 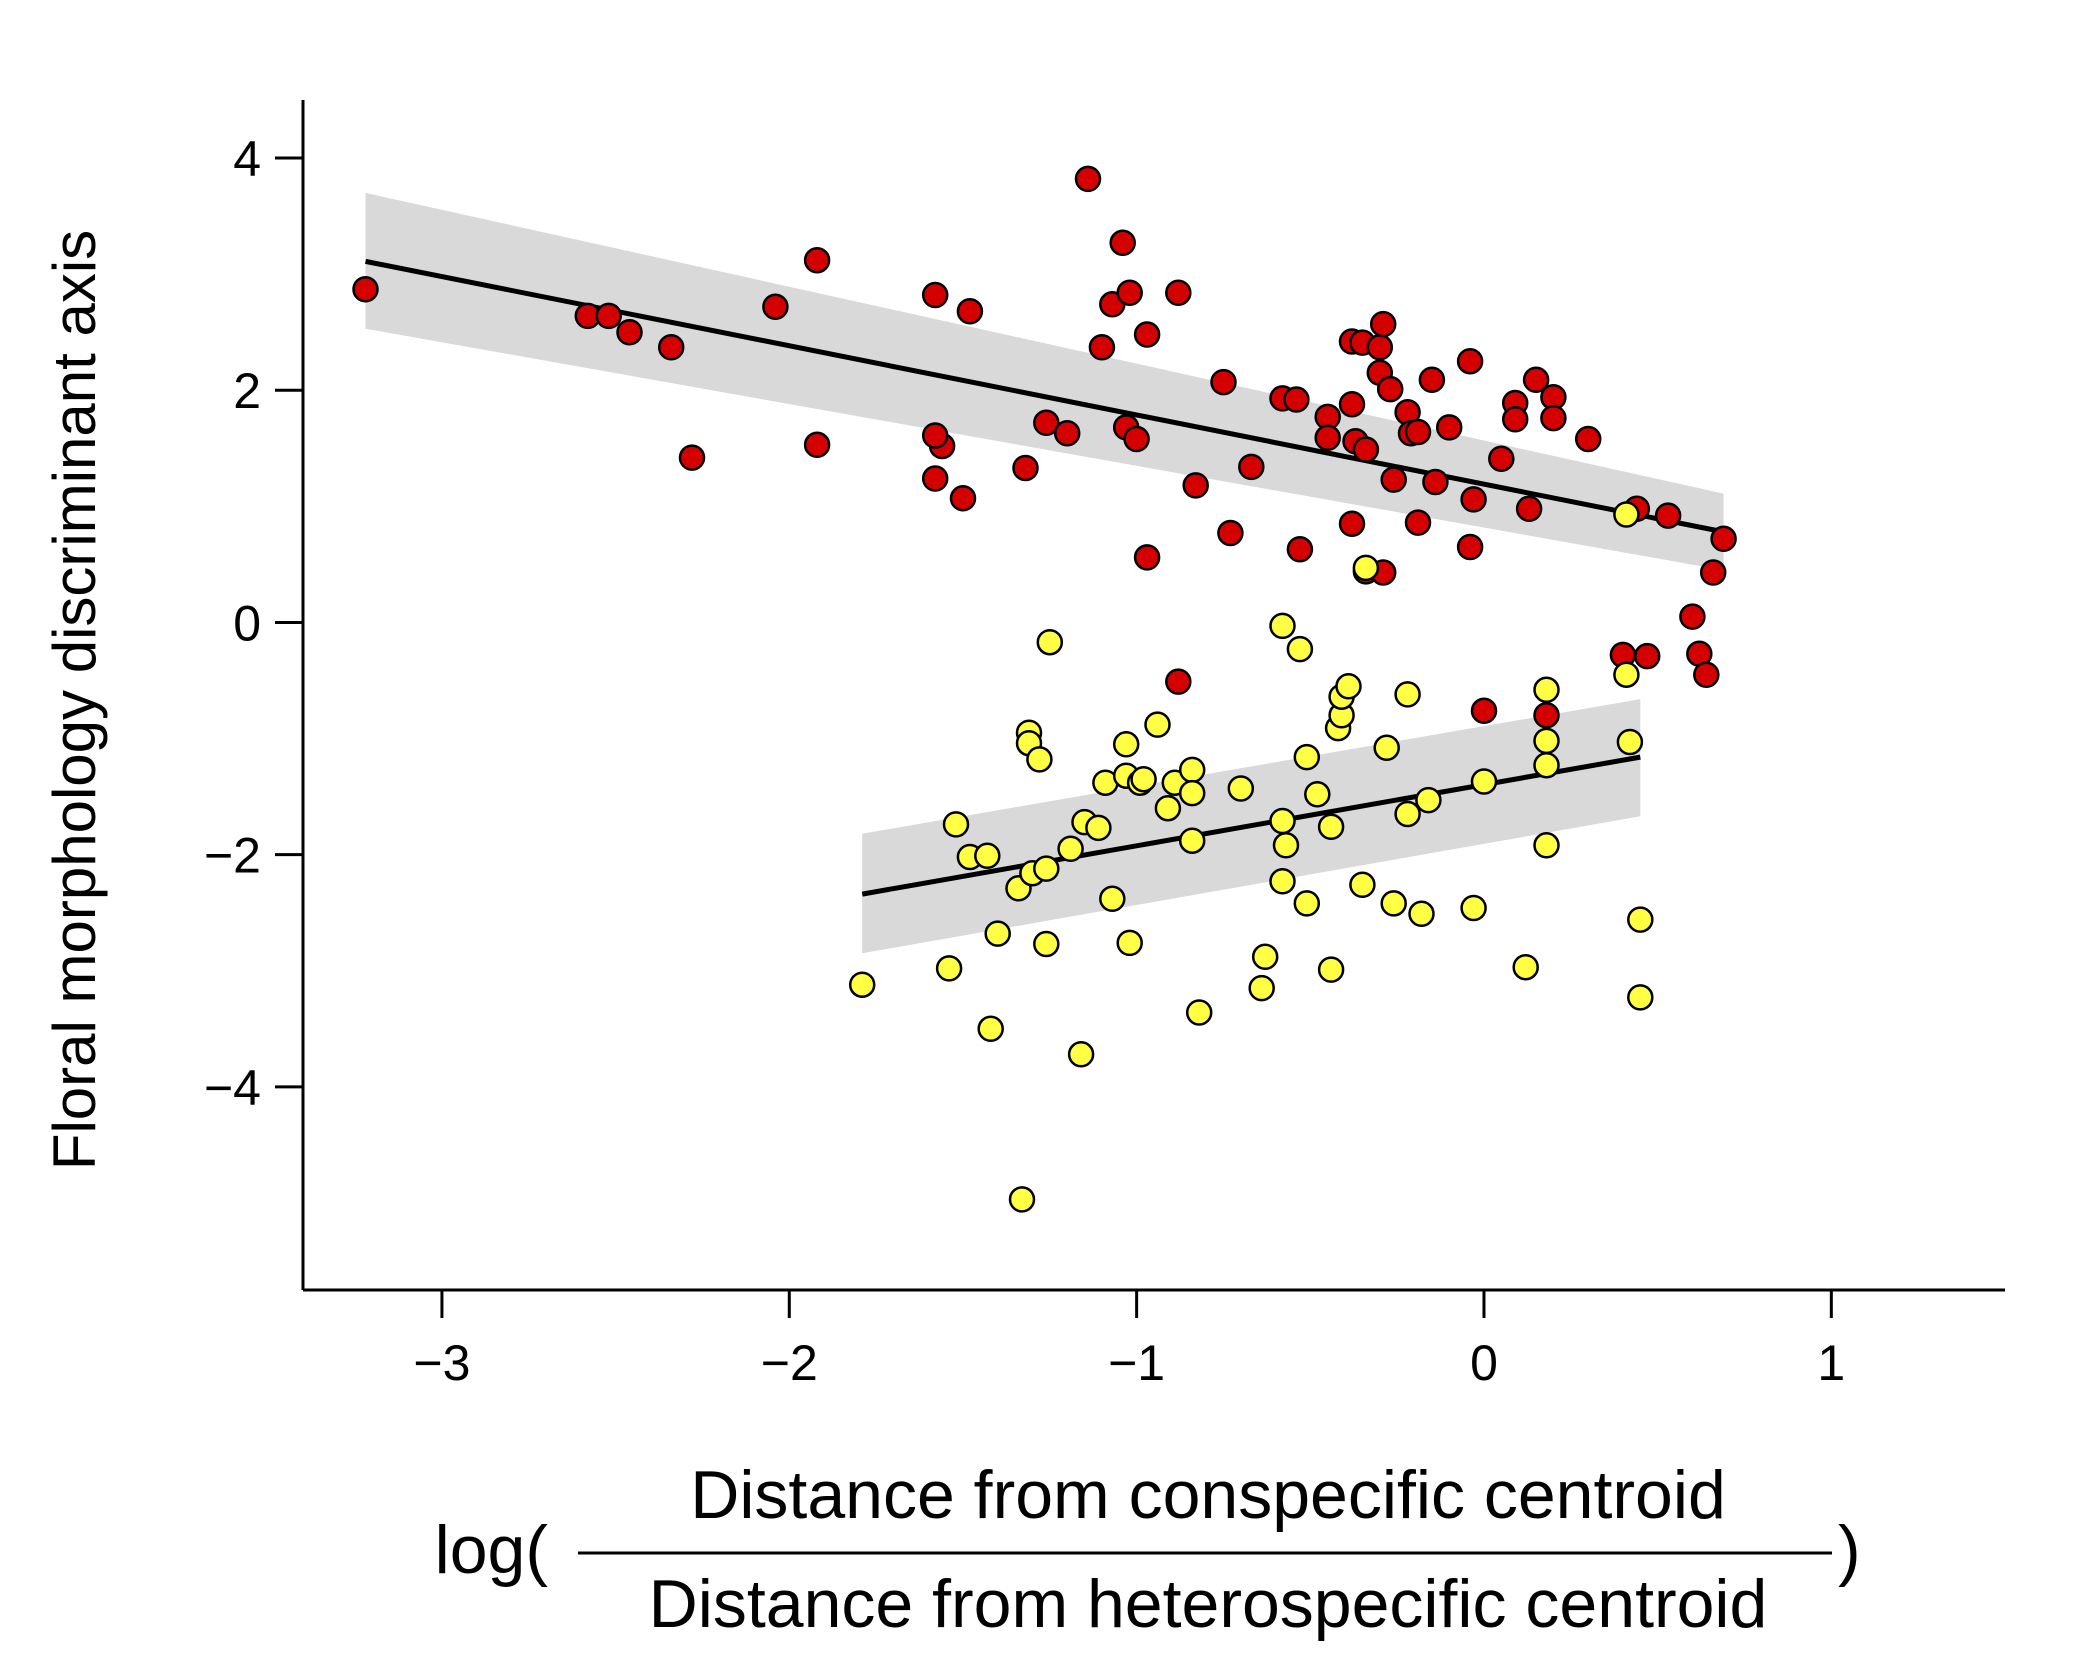 What do you see at coordinates (232, 623) in the screenshot?
I see `y-tick-labels: 4 2 0 −2 −4` at bounding box center [232, 623].